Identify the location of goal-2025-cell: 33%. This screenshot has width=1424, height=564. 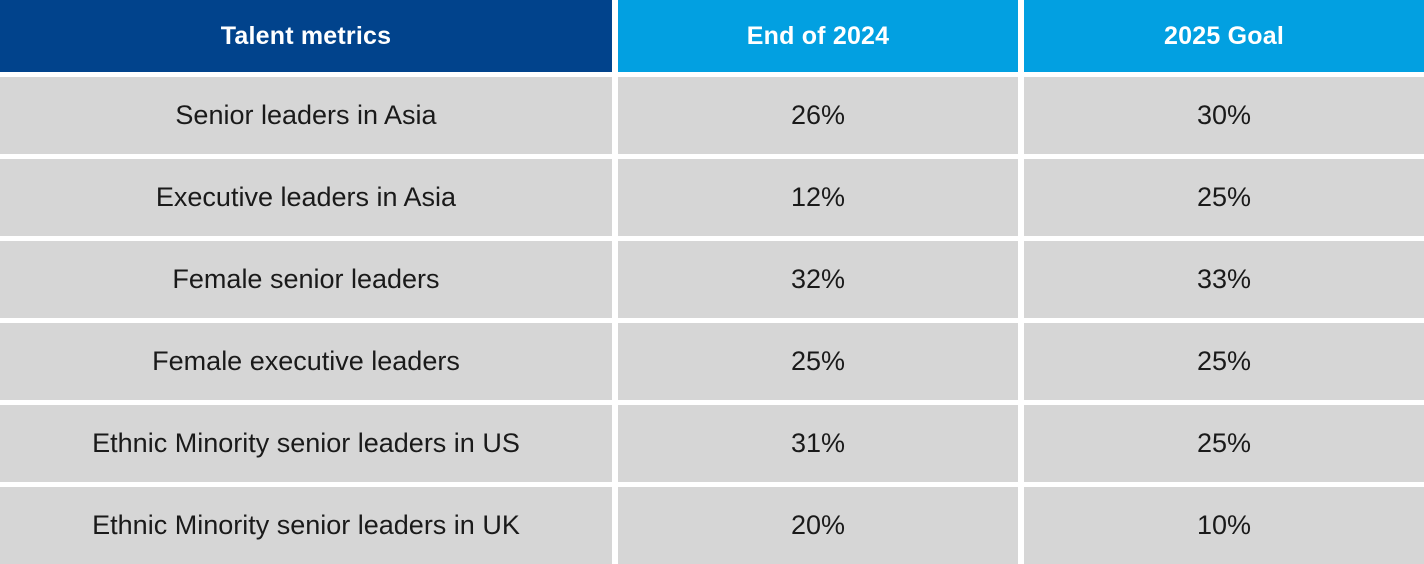
(1224, 279).